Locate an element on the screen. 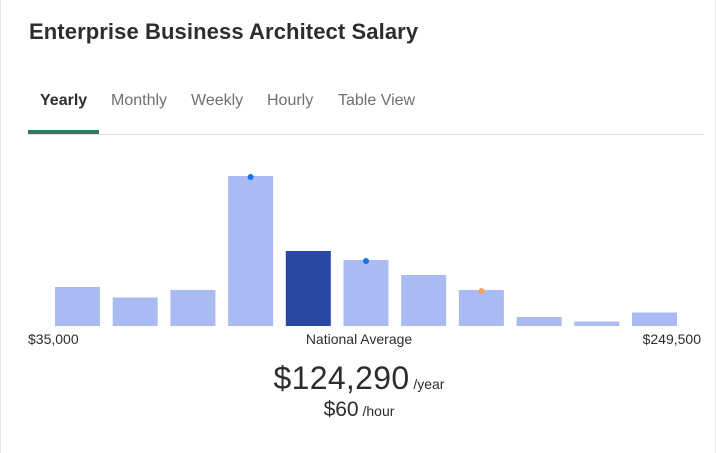  period-tabs: Yearly Monthly Weekly Hourly Table View is located at coordinates (366, 108).